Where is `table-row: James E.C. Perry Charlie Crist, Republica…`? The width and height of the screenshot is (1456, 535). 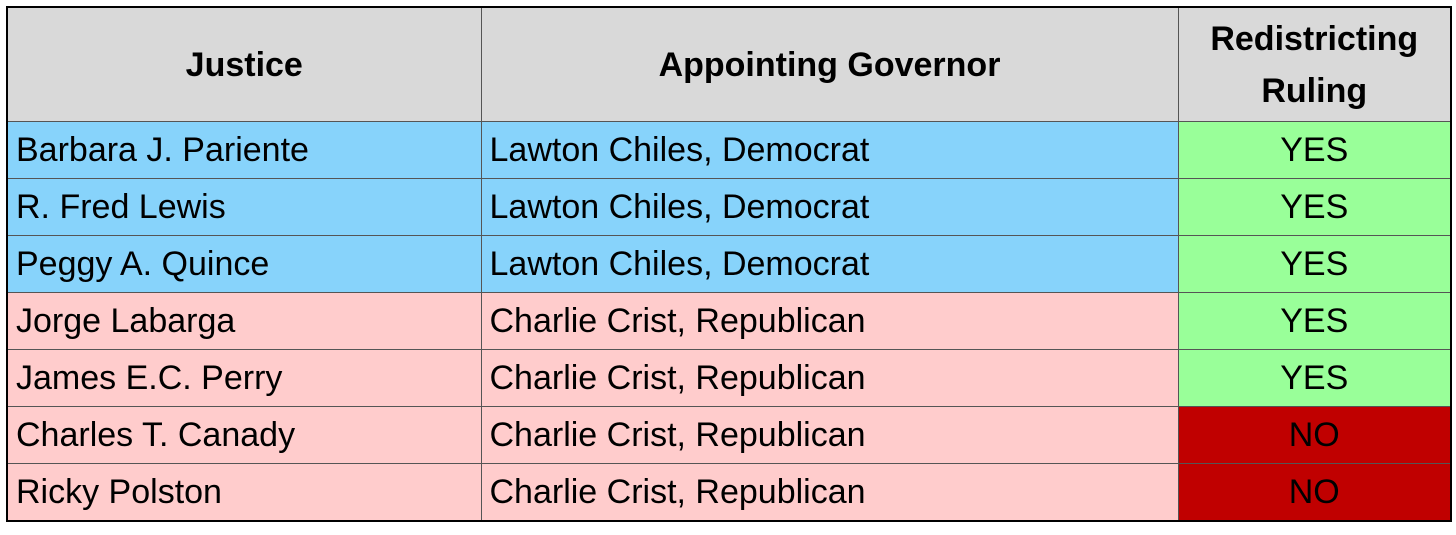
table-row: James E.C. Perry Charlie Crist, Republica… is located at coordinates (729, 378).